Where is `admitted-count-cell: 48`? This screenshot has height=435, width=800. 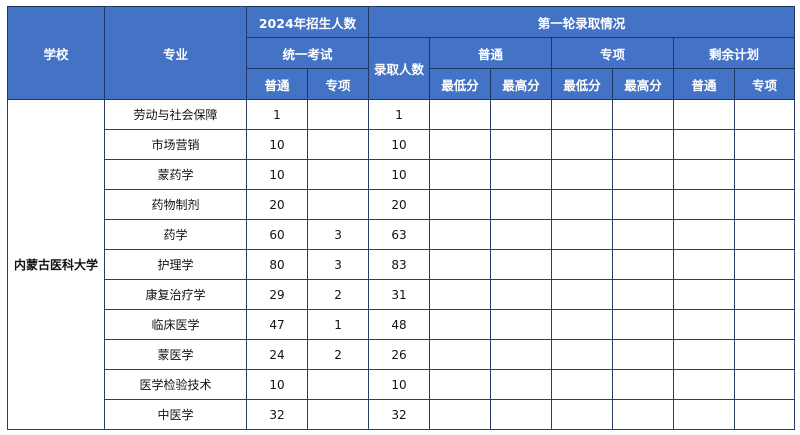
admitted-count-cell: 48 is located at coordinates (399, 324).